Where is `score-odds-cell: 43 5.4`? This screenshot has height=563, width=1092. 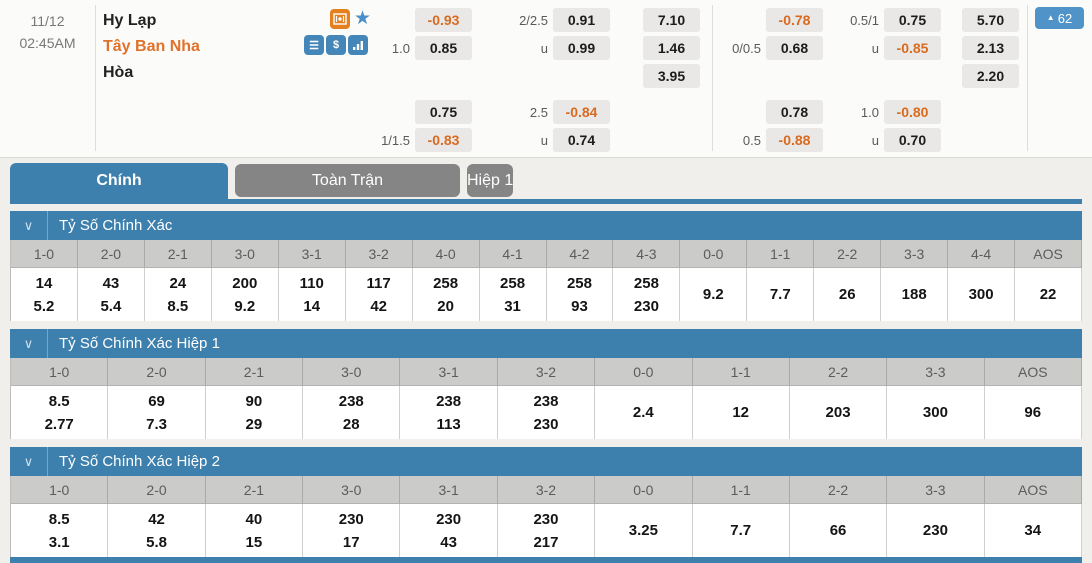
score-odds-cell: 43 5.4 is located at coordinates (111, 294).